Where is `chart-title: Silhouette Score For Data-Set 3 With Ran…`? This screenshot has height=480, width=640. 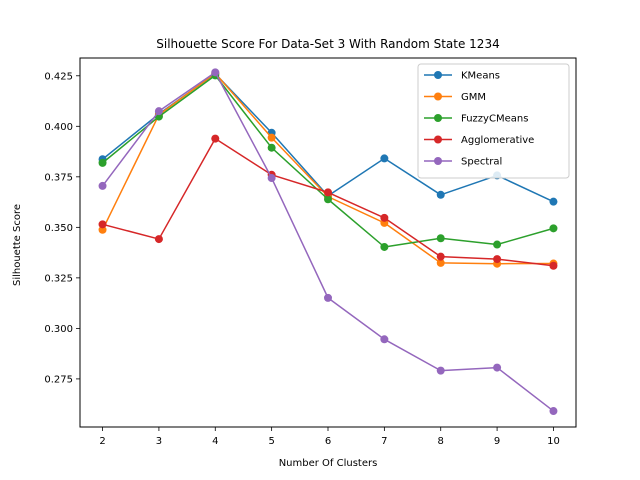
chart-title: Silhouette Score For Data-Set 3 With Ran… is located at coordinates (327, 44).